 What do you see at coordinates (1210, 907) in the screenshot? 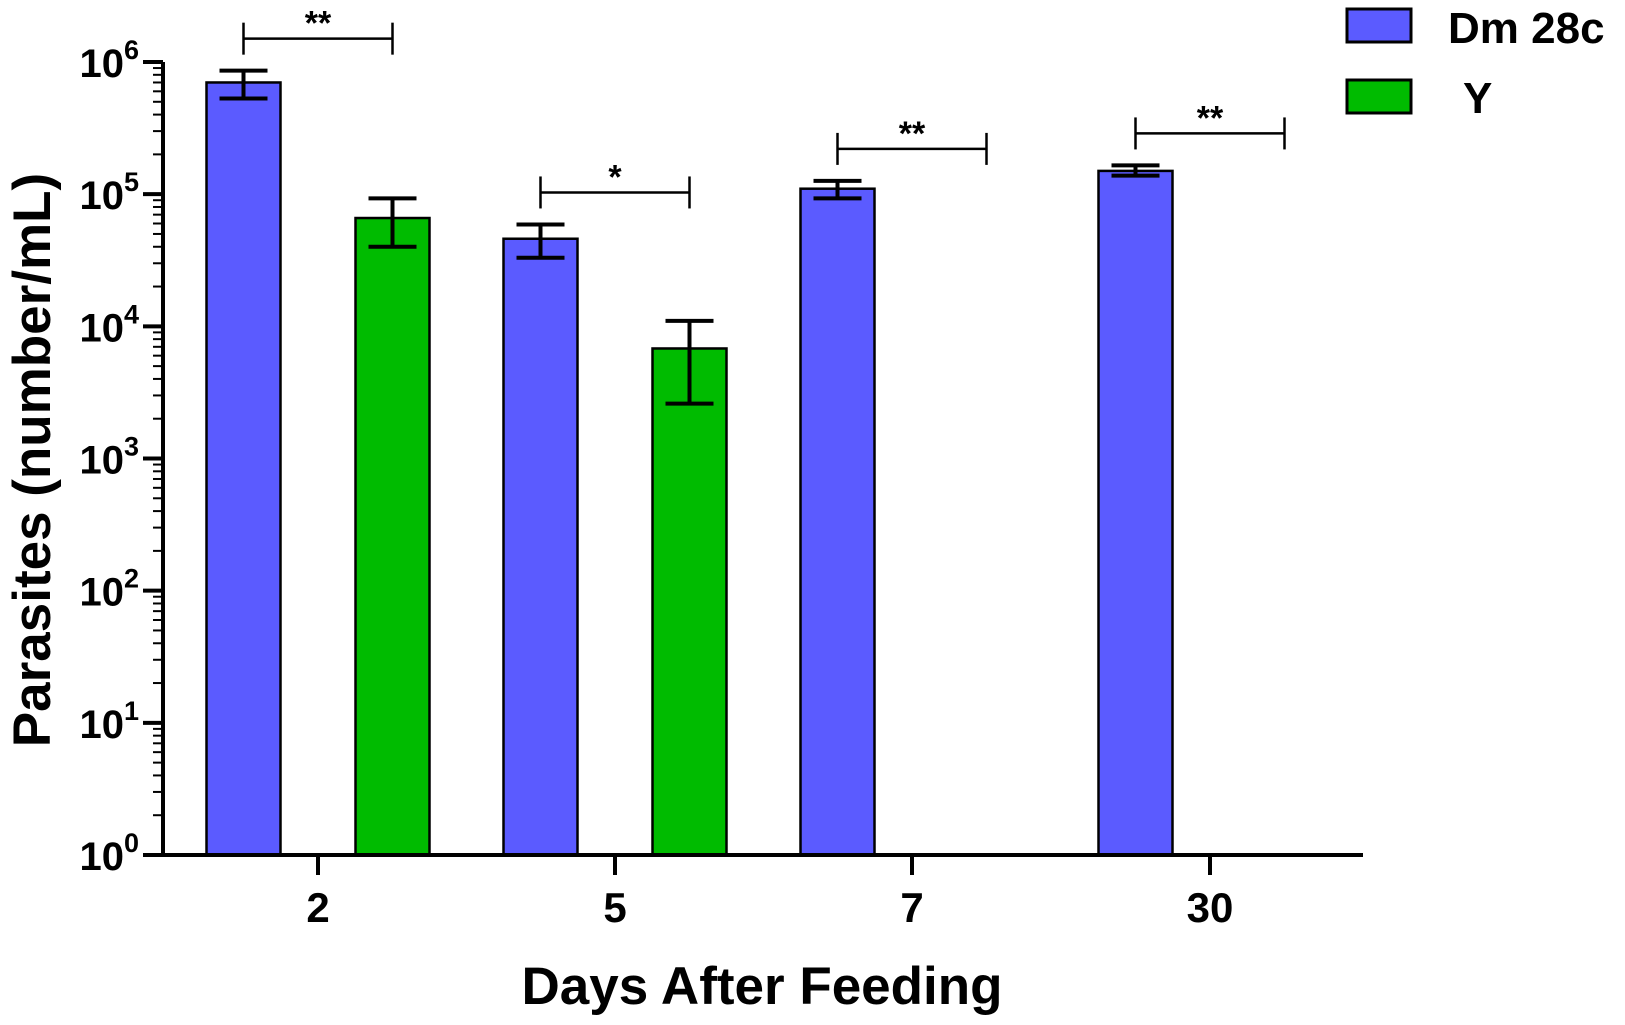
I see `x-tick-label: 30` at bounding box center [1210, 907].